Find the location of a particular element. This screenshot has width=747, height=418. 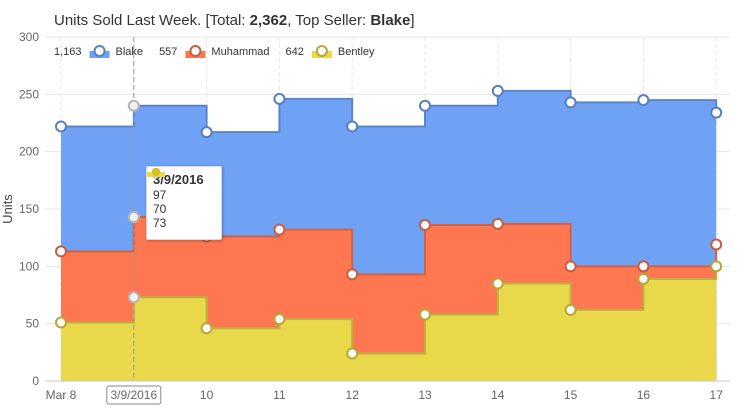

x-tick-label-16: 16 is located at coordinates (644, 395).